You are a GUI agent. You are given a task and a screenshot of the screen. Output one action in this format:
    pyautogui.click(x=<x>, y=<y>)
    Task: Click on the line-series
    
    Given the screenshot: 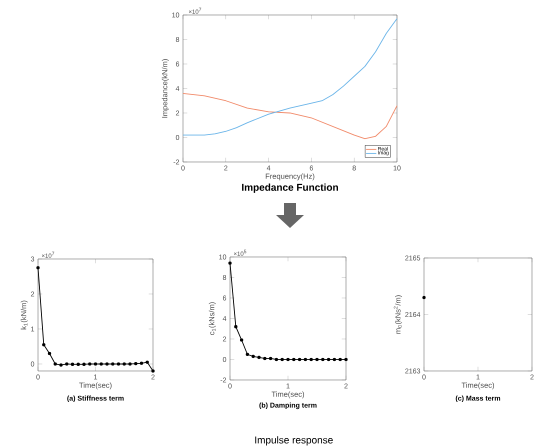 What is the action you would take?
    pyautogui.click(x=290, y=77)
    